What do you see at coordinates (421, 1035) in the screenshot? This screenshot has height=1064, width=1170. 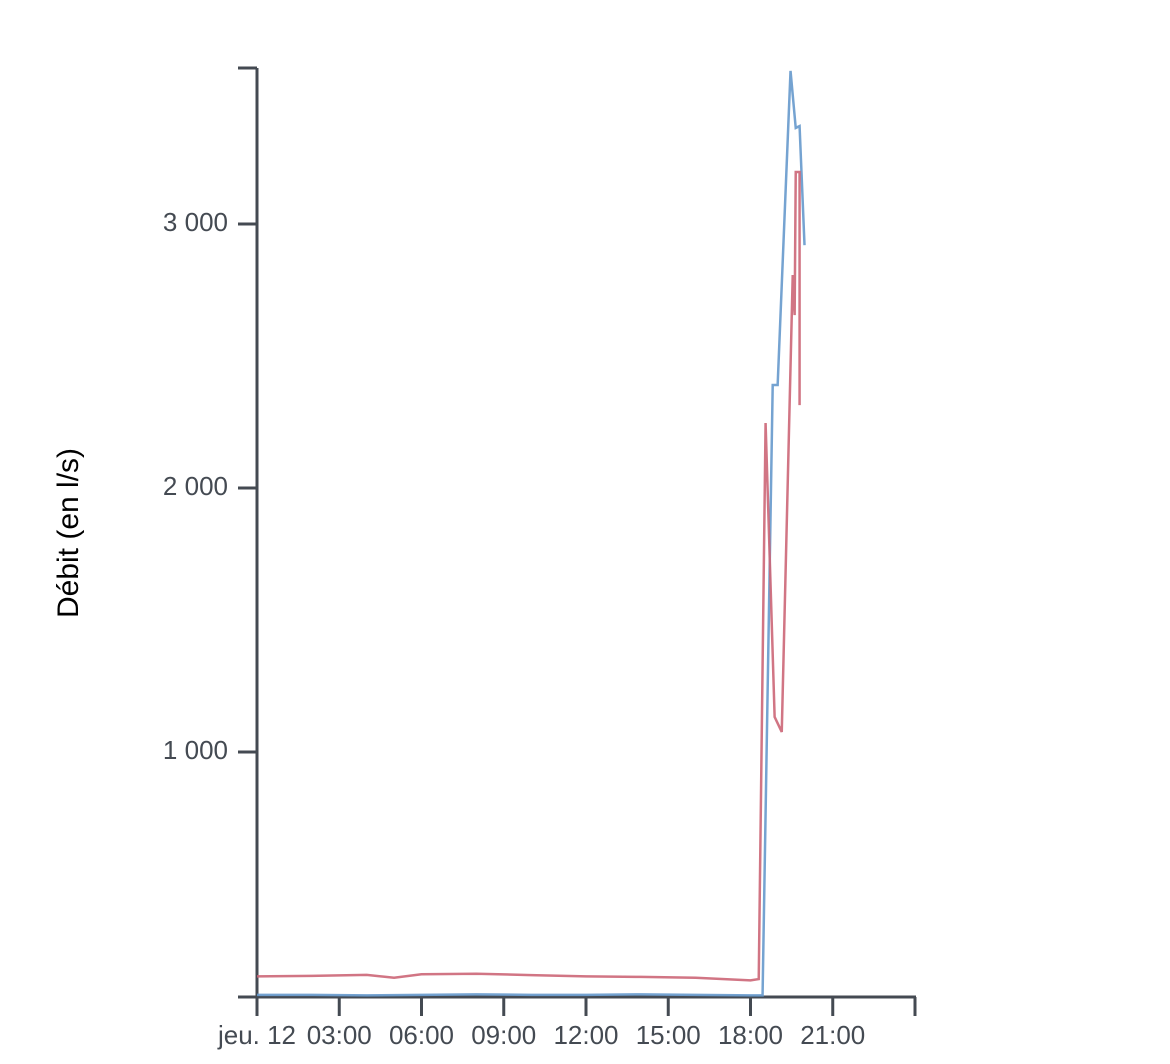 I see `x-tick-label: 06:00` at bounding box center [421, 1035].